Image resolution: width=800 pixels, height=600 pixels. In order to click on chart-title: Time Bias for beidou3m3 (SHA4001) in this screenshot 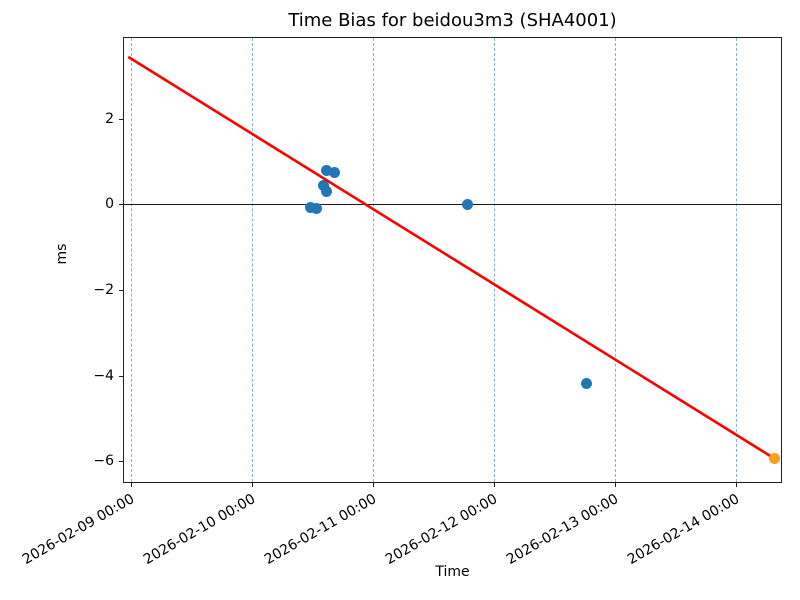, I will do `click(452, 20)`.